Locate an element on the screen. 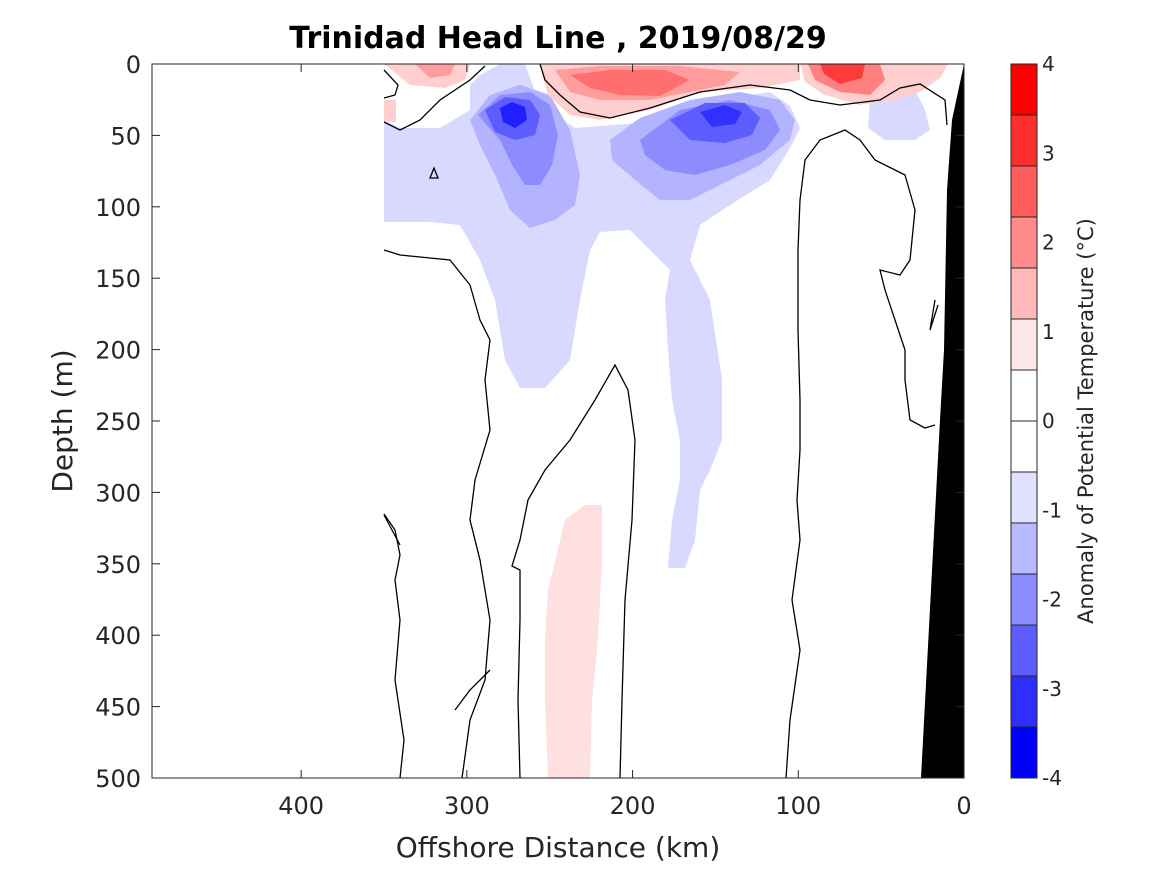  colorbar-tick-label: -1 is located at coordinates (1052, 510).